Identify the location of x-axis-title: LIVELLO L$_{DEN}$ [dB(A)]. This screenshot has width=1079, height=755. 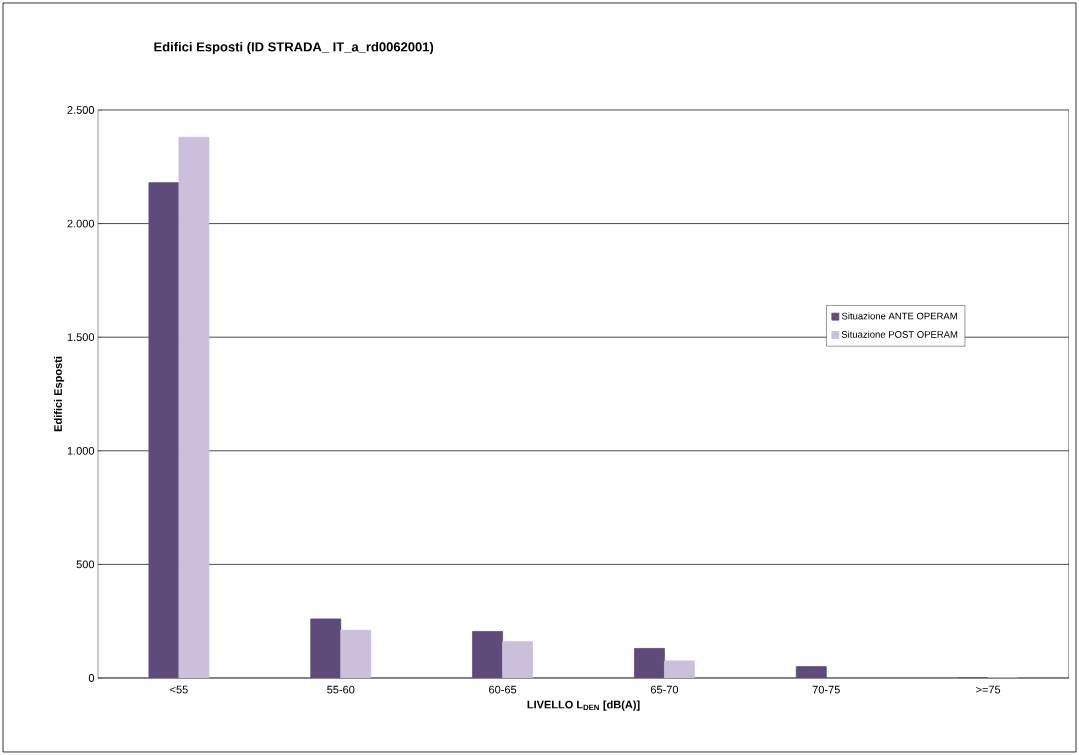
(583, 705).